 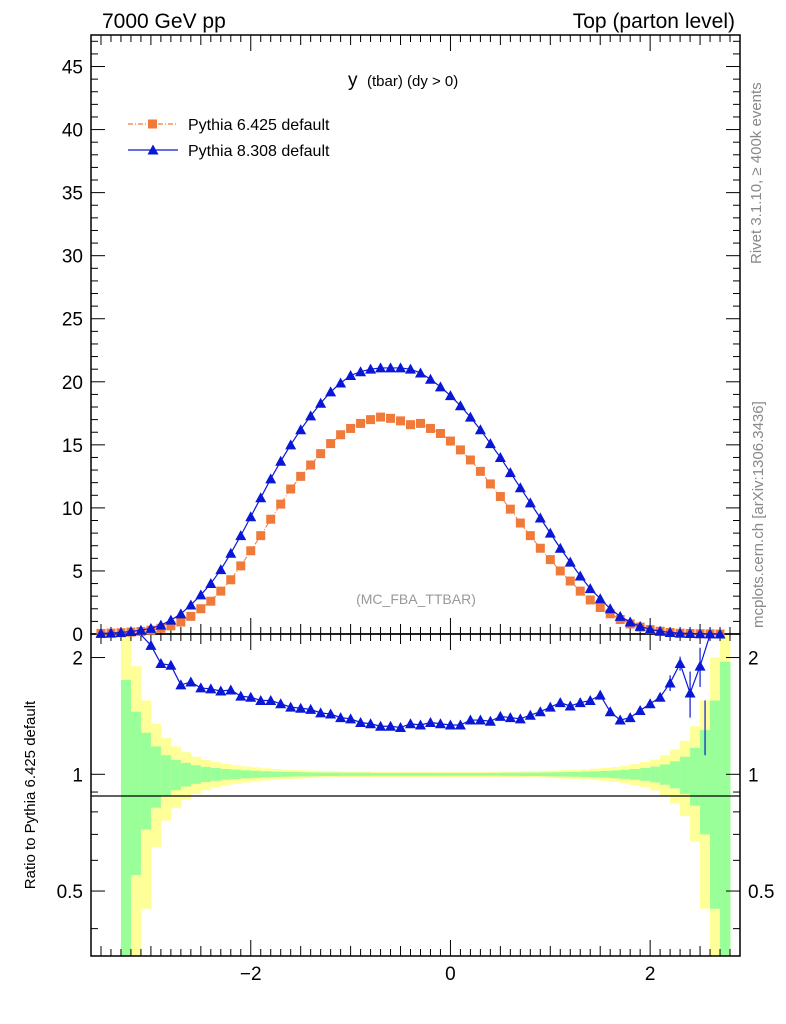 What do you see at coordinates (72, 194) in the screenshot?
I see `main-ytick-label: 35` at bounding box center [72, 194].